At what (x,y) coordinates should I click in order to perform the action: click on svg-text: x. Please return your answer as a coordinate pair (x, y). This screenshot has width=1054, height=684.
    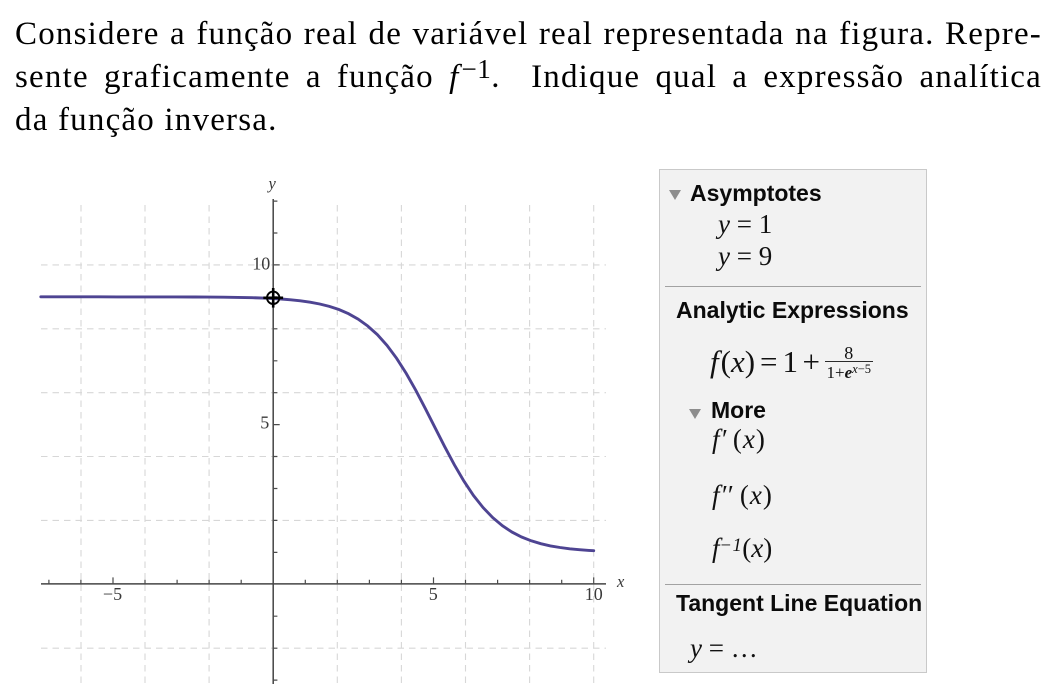
    Looking at the image, I should click on (620, 581).